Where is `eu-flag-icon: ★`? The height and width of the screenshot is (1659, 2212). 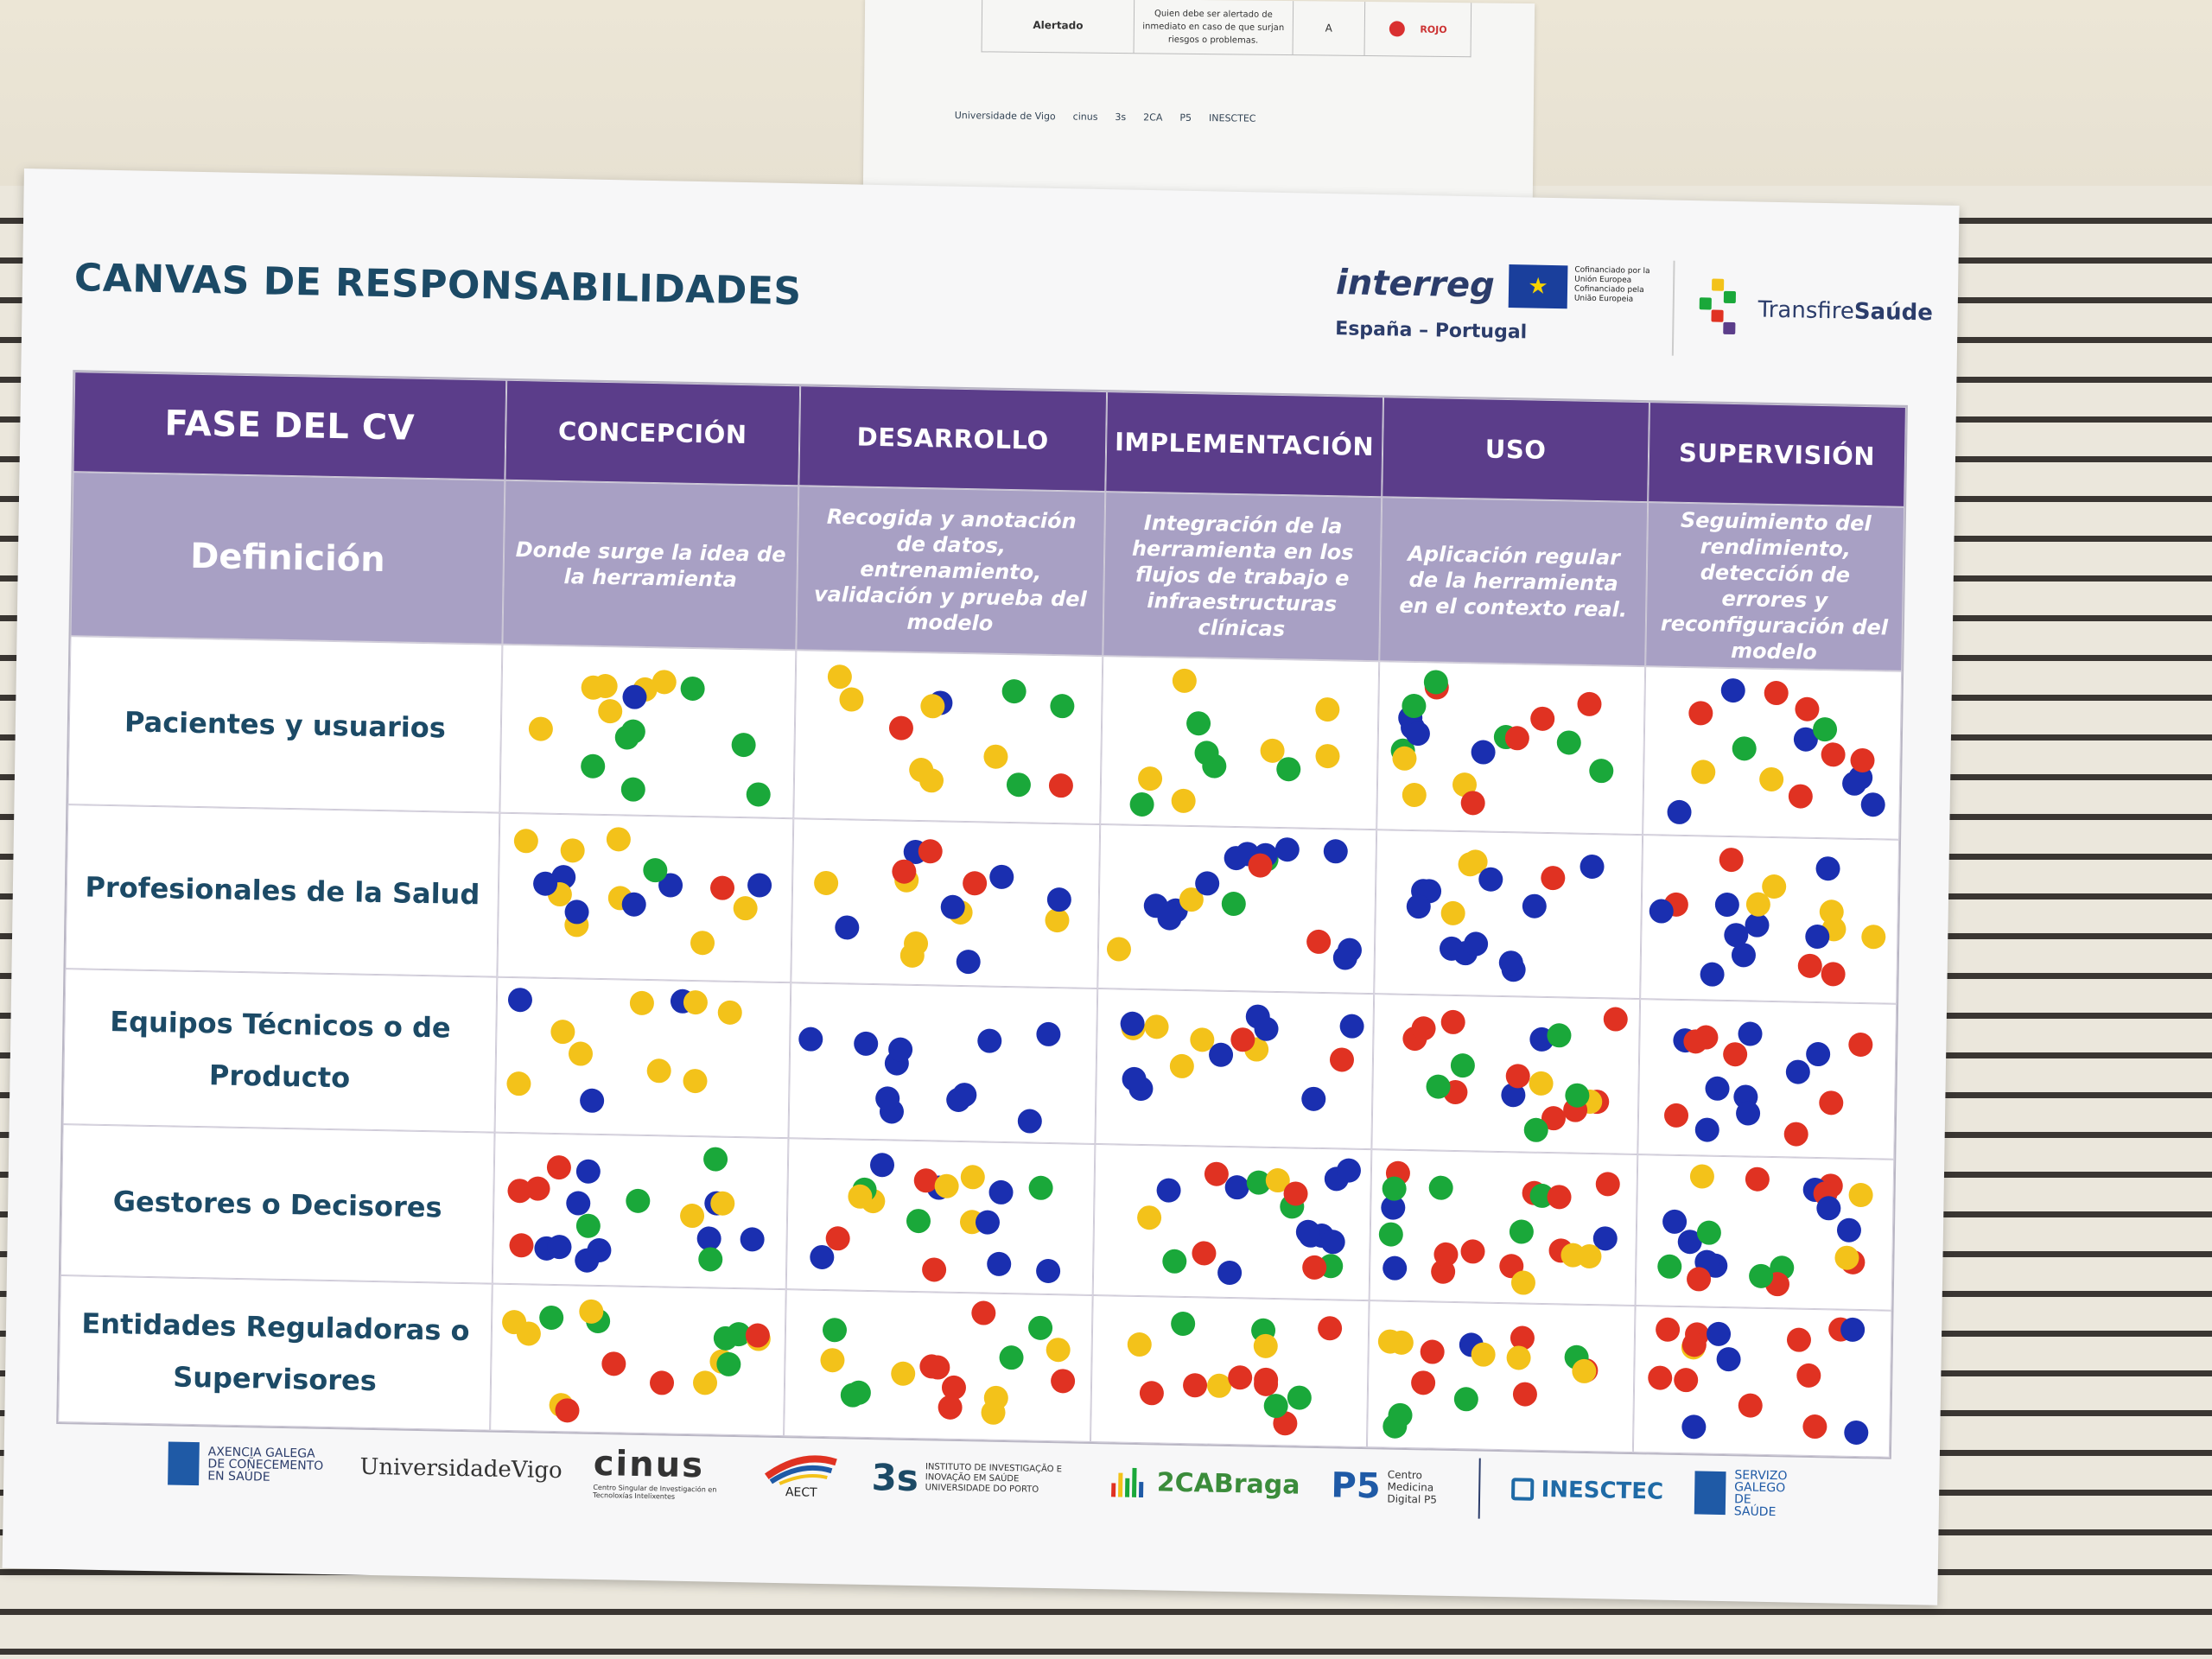
eu-flag-icon: ★ is located at coordinates (1538, 286).